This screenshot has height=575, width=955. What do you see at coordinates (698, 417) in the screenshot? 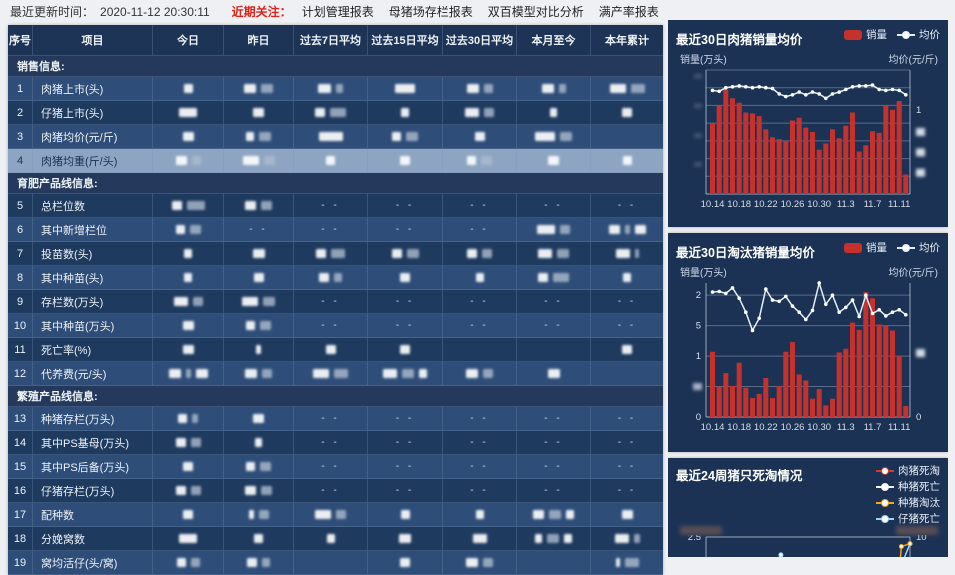
I see `svg-text: 0` at bounding box center [698, 417].